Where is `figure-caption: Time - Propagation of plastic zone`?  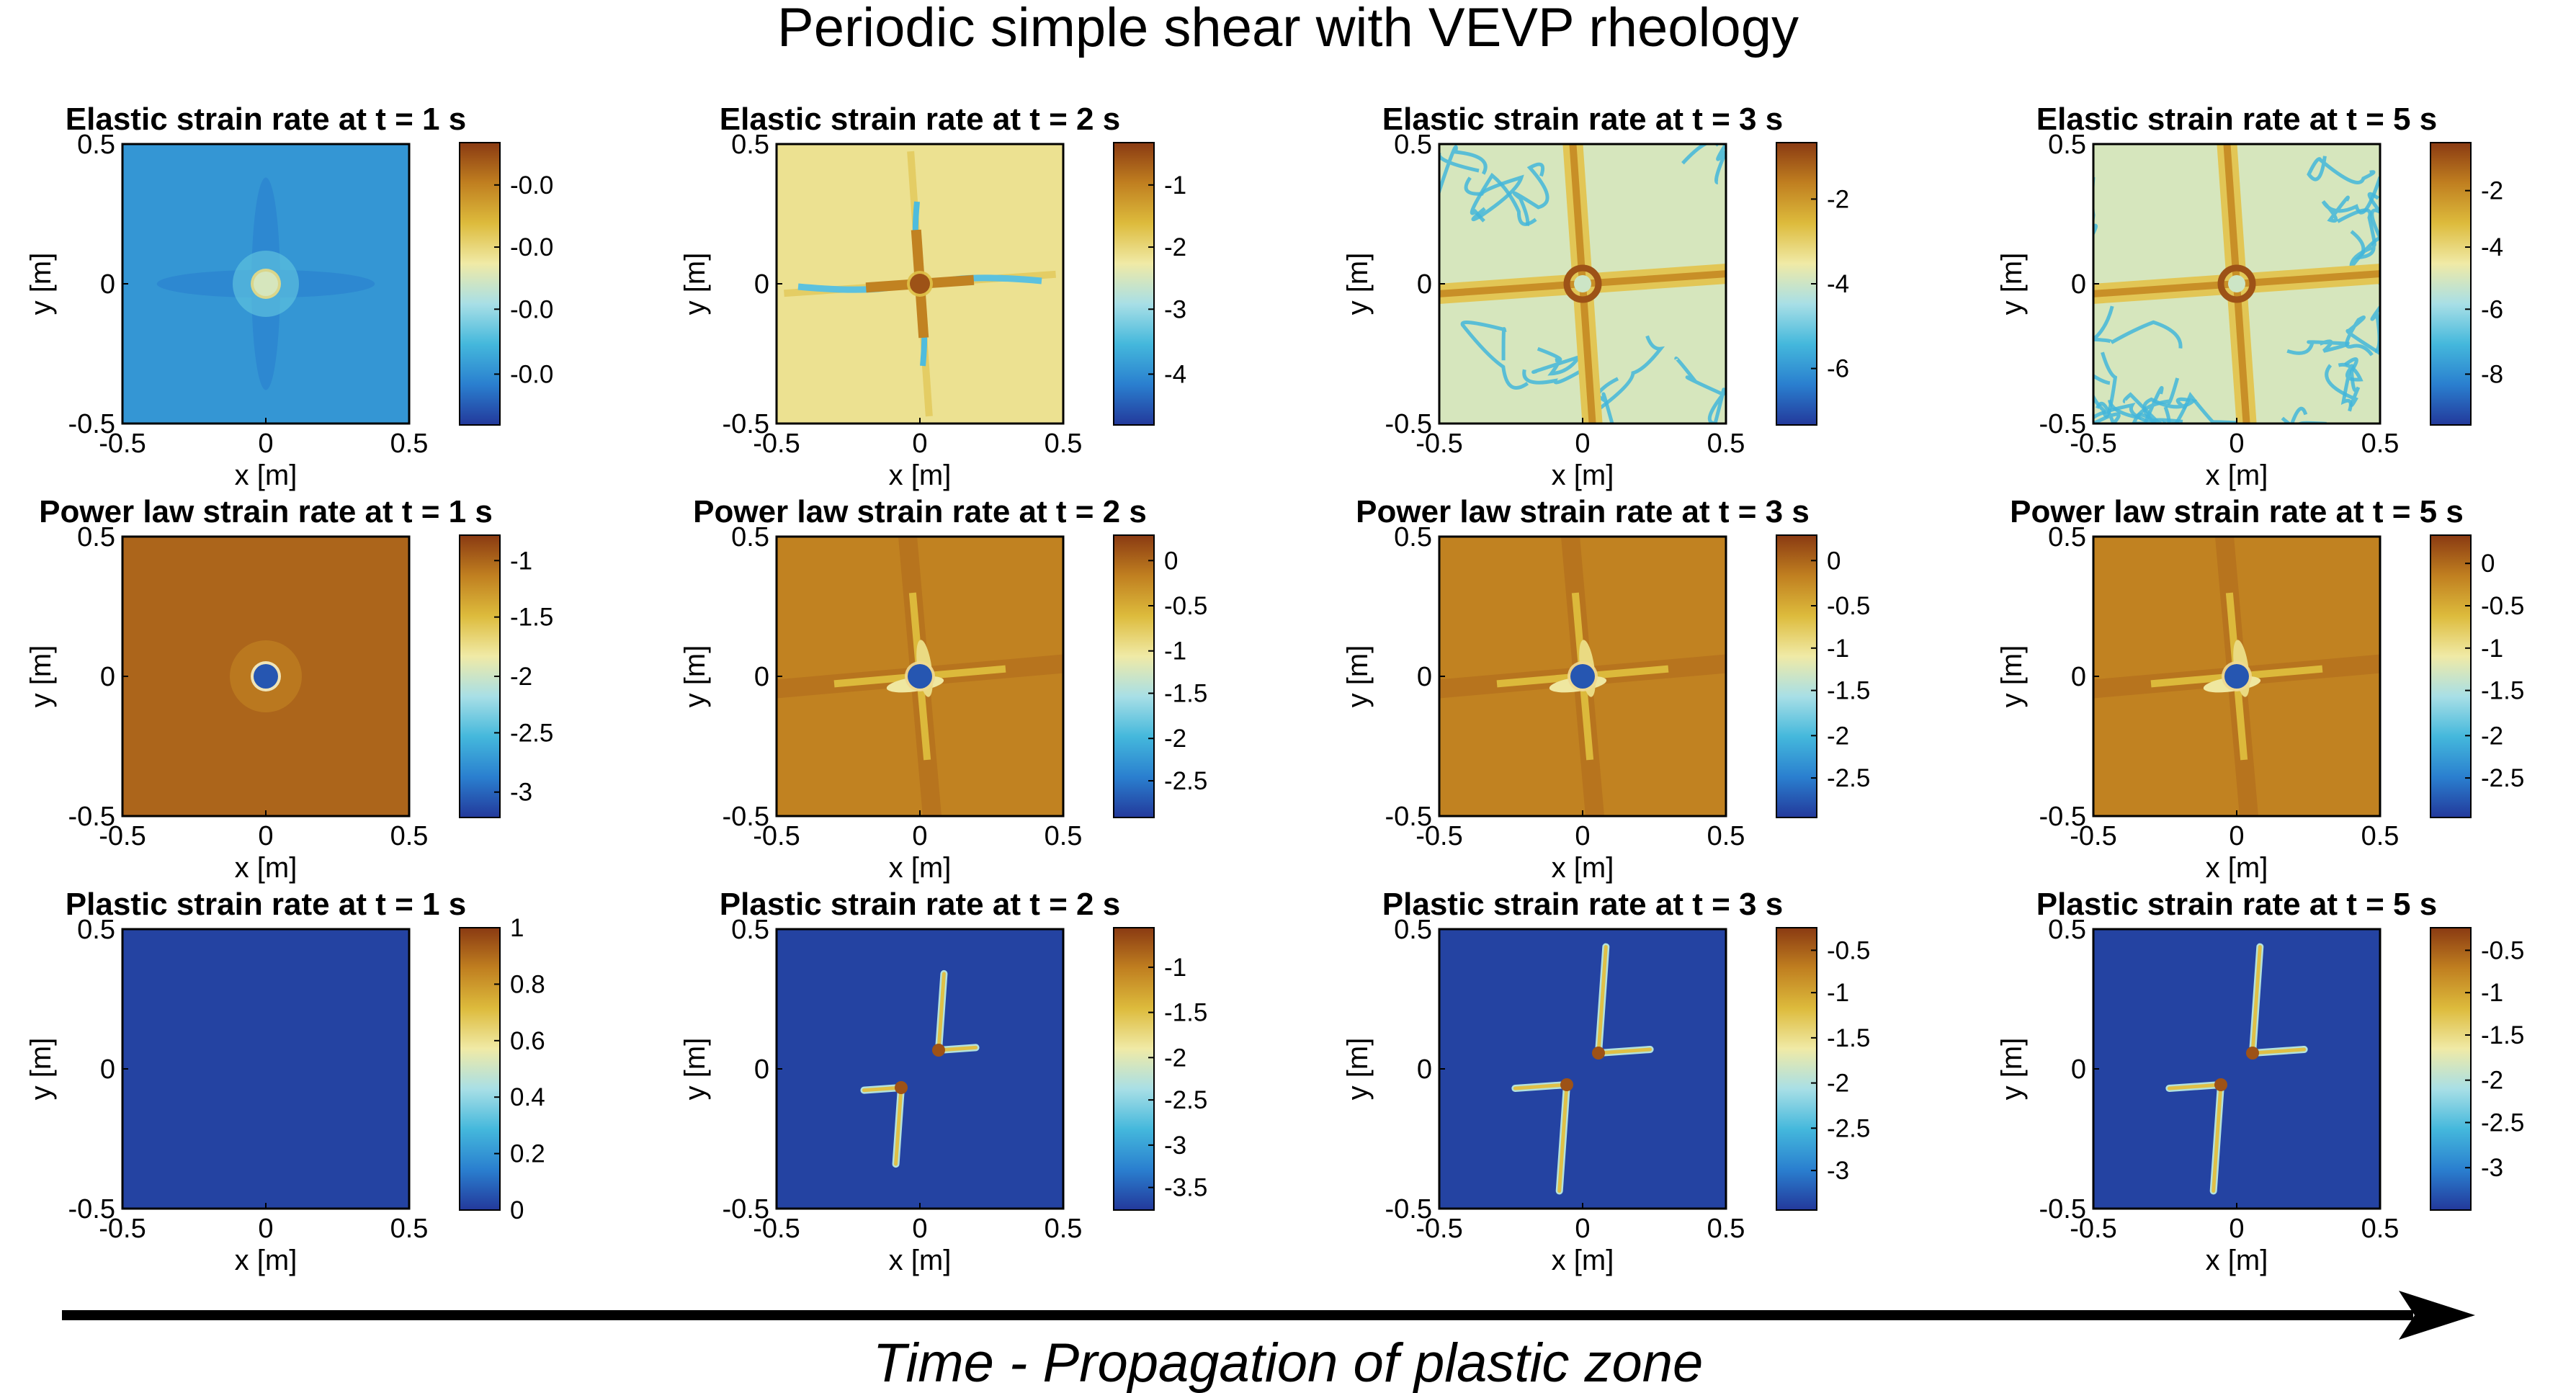
figure-caption: Time - Propagation of plastic zone is located at coordinates (1288, 1362).